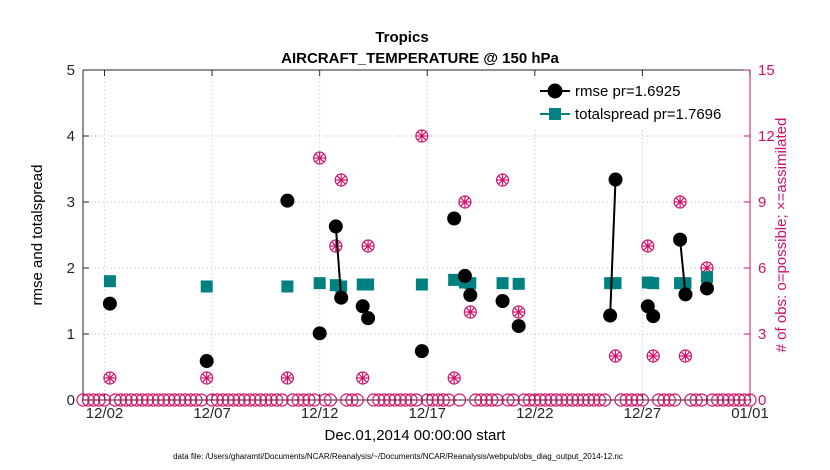 The image size is (830, 470). Describe the element at coordinates (750, 413) in the screenshot. I see `x-tick-label: 01/01` at that location.